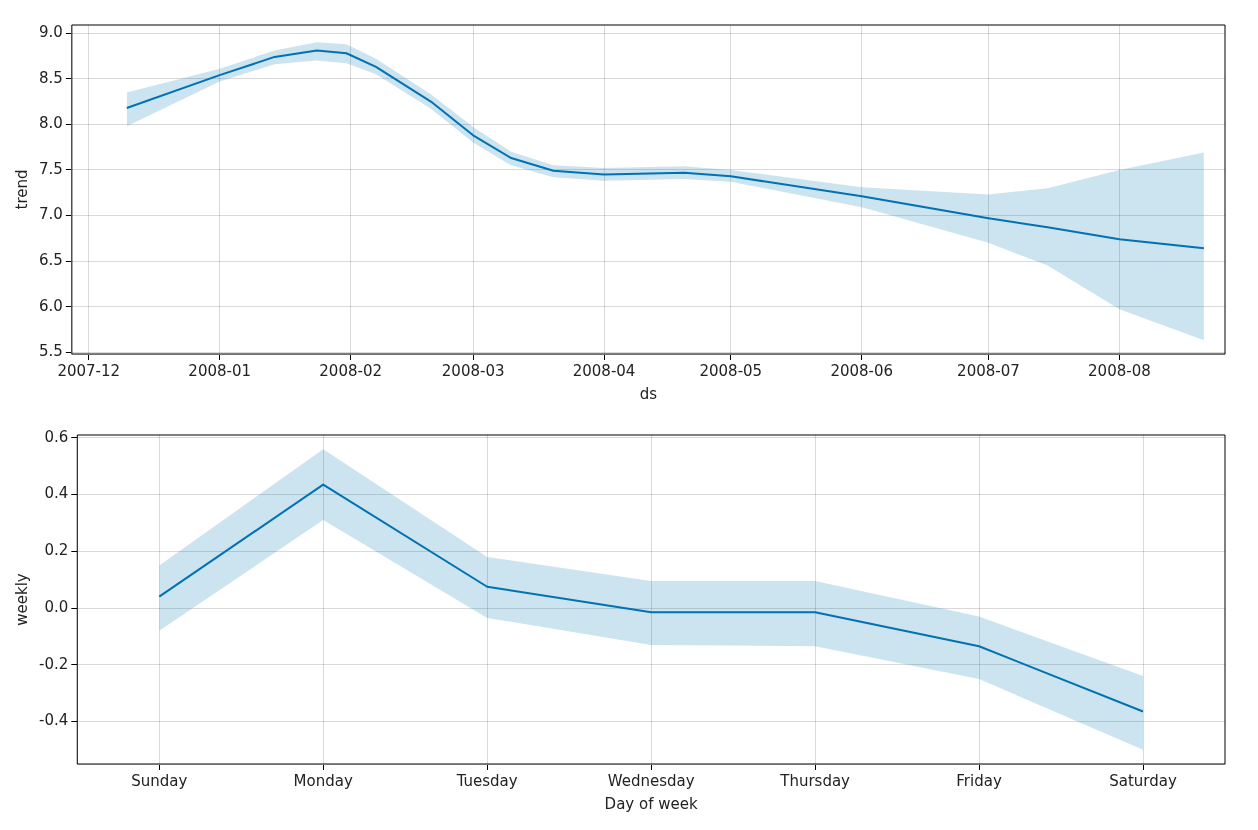 The width and height of the screenshot is (1258, 830). I want to click on y-tick-label: 8.5, so click(51, 77).